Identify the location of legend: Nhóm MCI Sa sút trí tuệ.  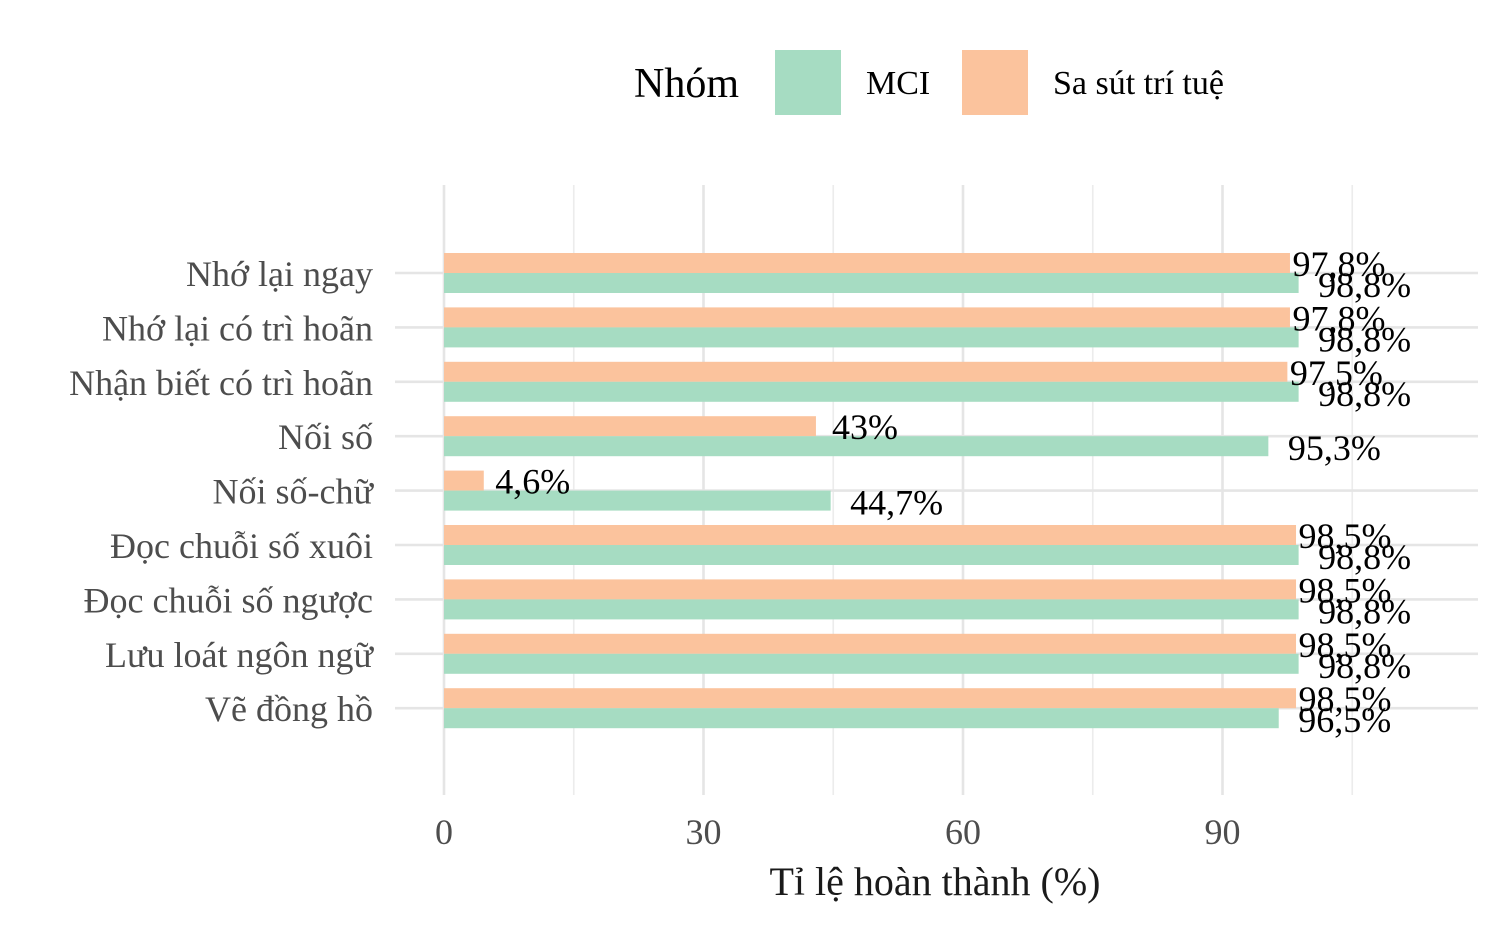
(929, 82).